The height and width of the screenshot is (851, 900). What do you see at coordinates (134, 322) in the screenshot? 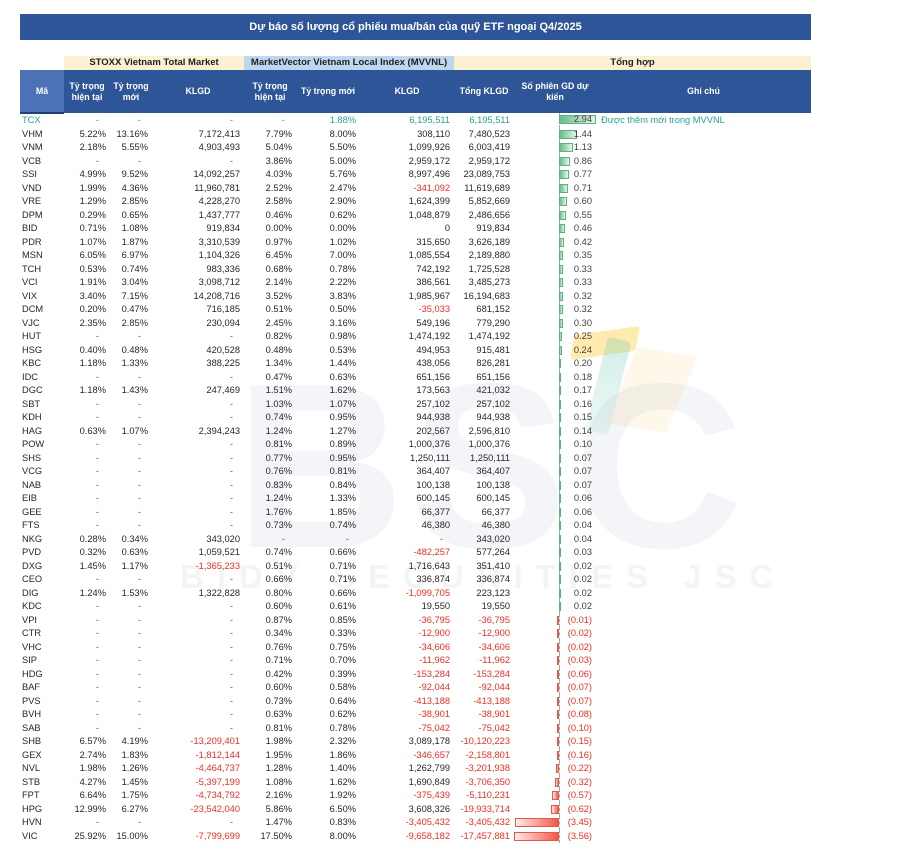
I see `stoxx-new-weight-cell: 2.85%` at bounding box center [134, 322].